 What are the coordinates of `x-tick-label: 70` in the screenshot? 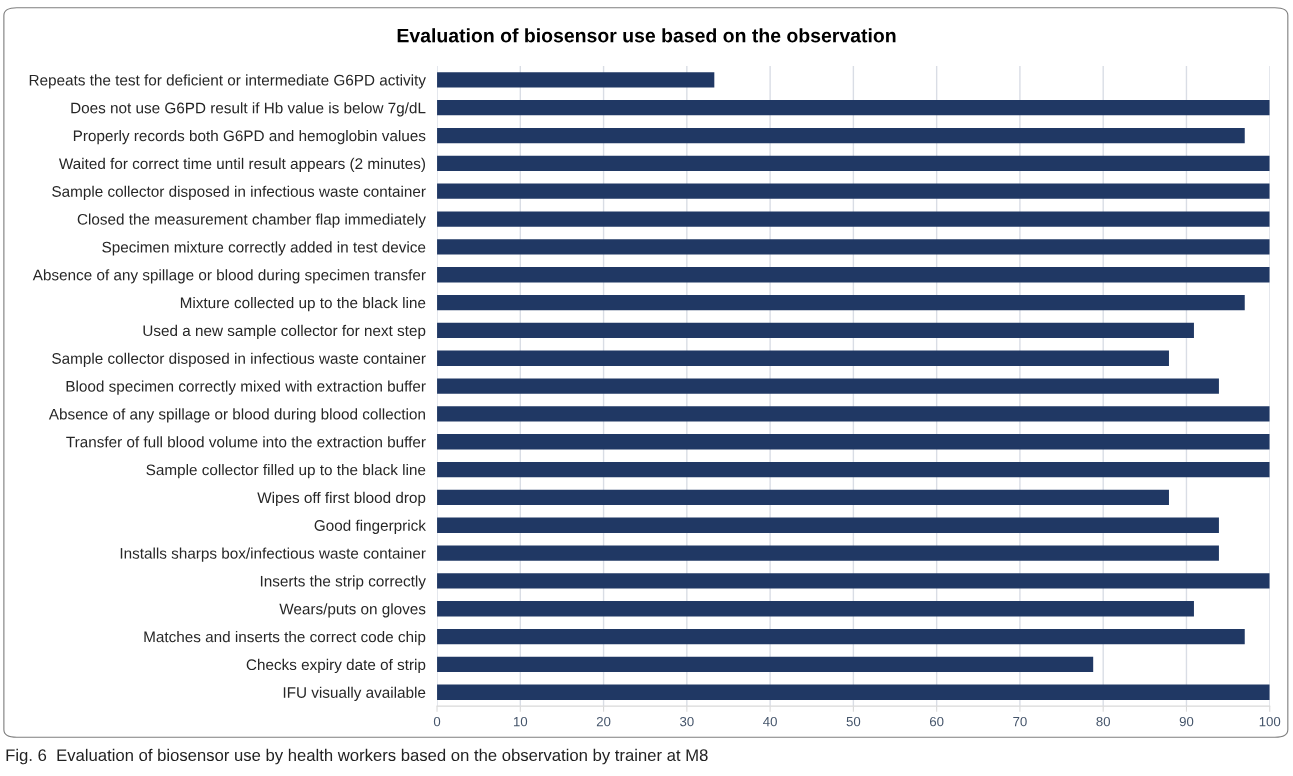 It's located at (1020, 721).